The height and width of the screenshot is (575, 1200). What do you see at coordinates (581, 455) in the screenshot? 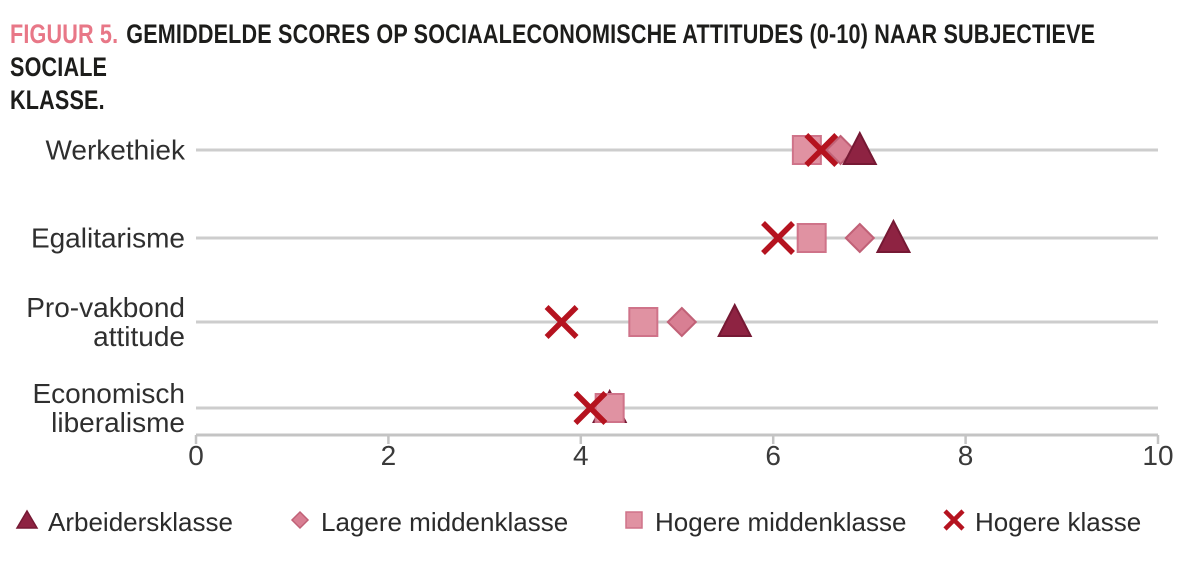
I see `x-tick-label-4: 4` at bounding box center [581, 455].